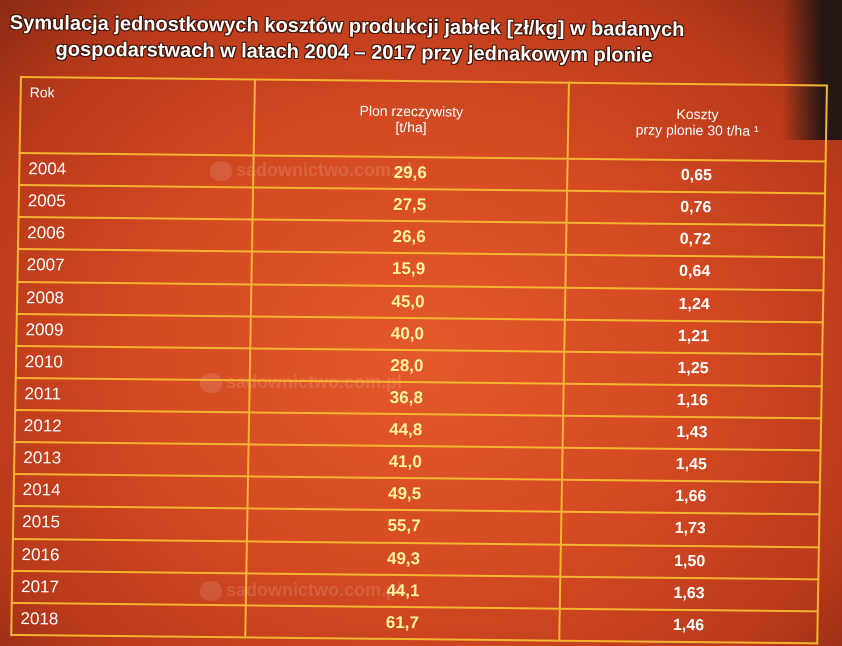 The width and height of the screenshot is (842, 646). I want to click on screen-edge, so click(812, 70).